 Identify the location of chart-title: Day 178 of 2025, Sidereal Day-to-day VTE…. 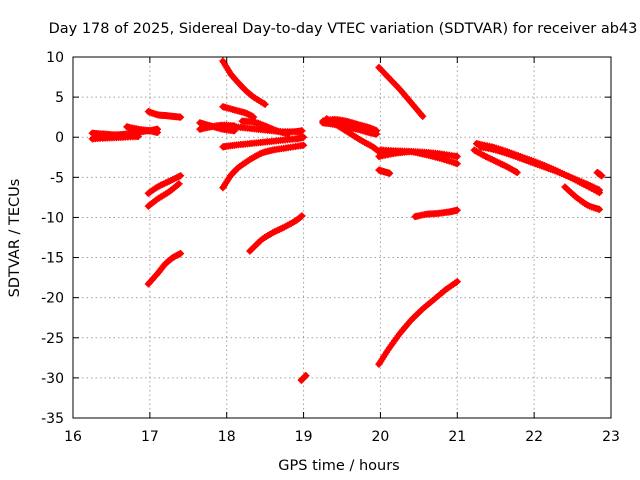
(343, 29).